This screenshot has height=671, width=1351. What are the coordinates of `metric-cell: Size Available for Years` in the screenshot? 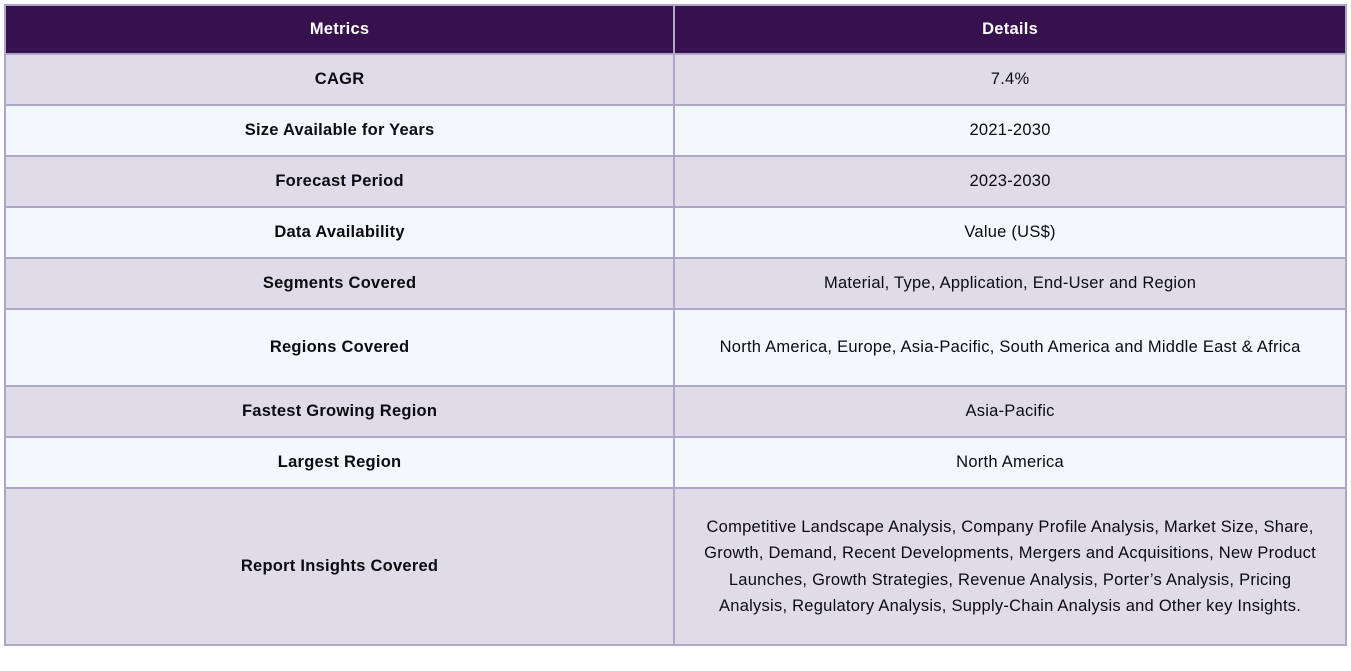 It's located at (339, 130).